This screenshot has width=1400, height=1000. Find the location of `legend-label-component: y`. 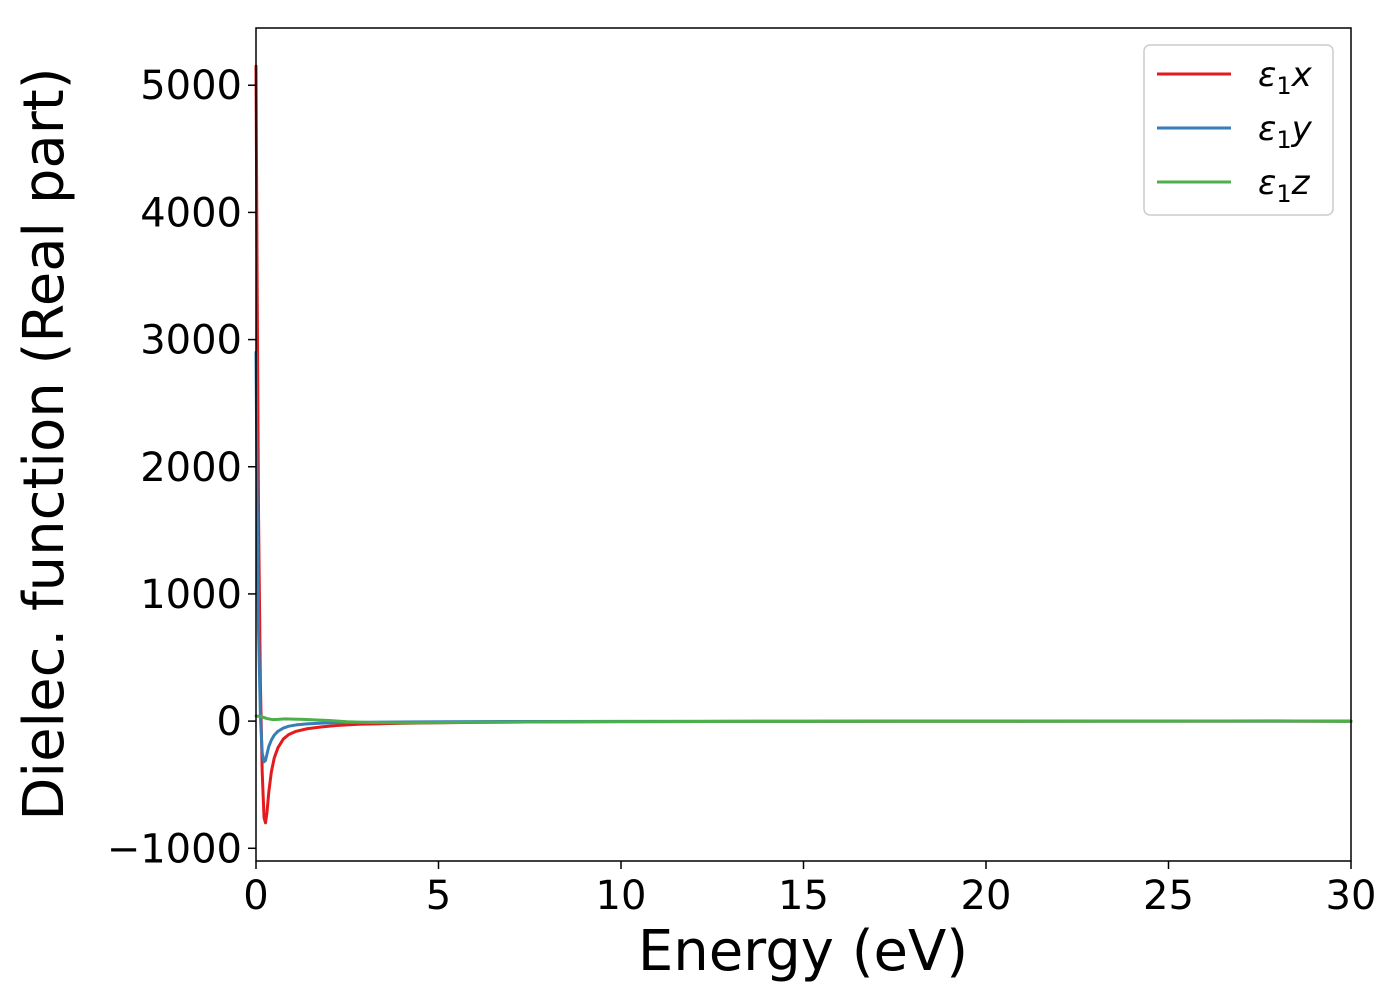

legend-label-component: y is located at coordinates (1302, 129).